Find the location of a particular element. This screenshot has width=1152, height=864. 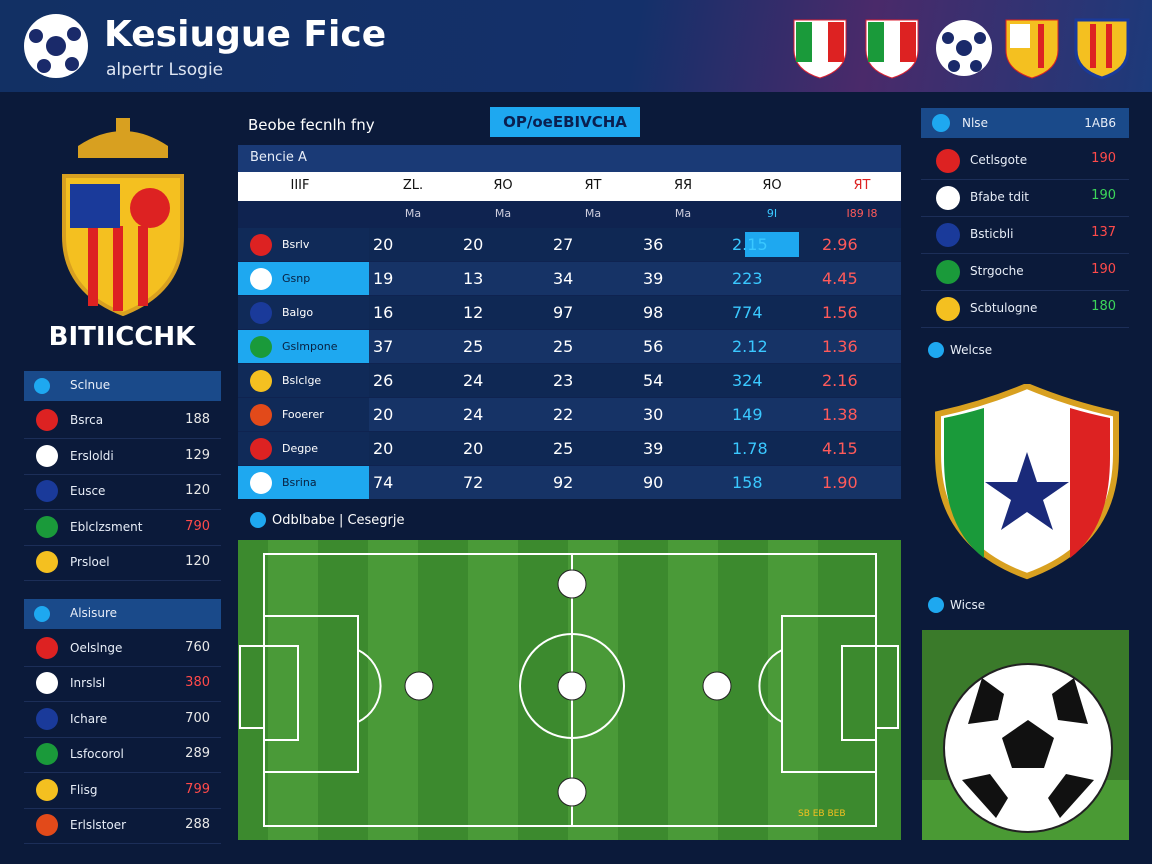

cell: 1.78 is located at coordinates (750, 448).